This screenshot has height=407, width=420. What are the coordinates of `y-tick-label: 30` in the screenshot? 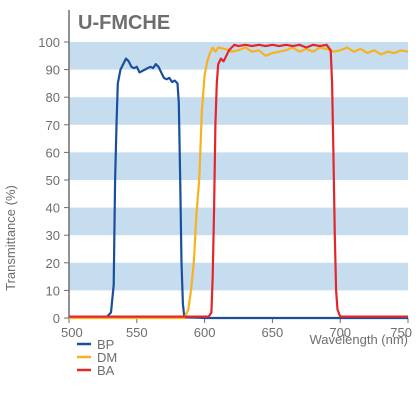 It's located at (53, 235).